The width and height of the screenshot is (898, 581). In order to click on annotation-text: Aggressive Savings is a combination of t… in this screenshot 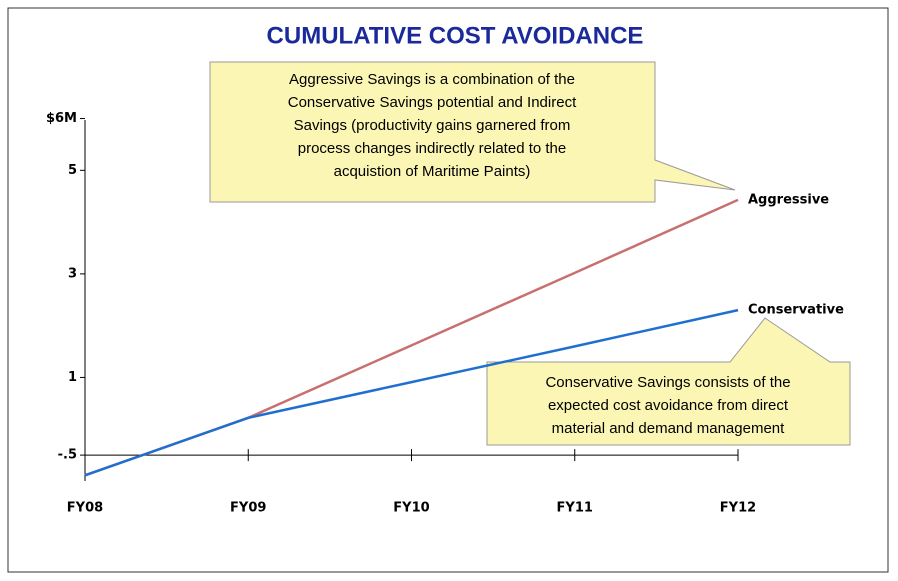, I will do `click(432, 79)`.